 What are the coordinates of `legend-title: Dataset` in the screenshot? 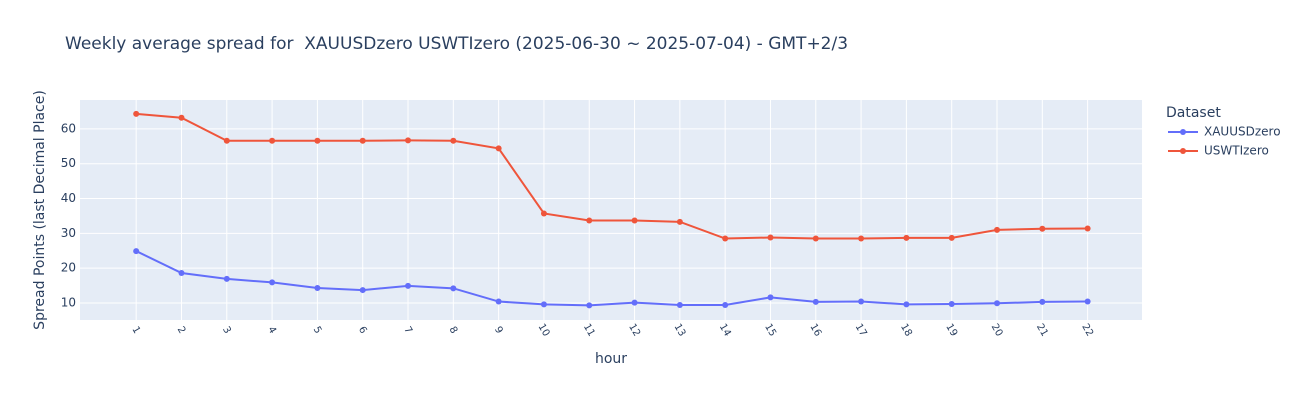 It's located at (1193, 113).